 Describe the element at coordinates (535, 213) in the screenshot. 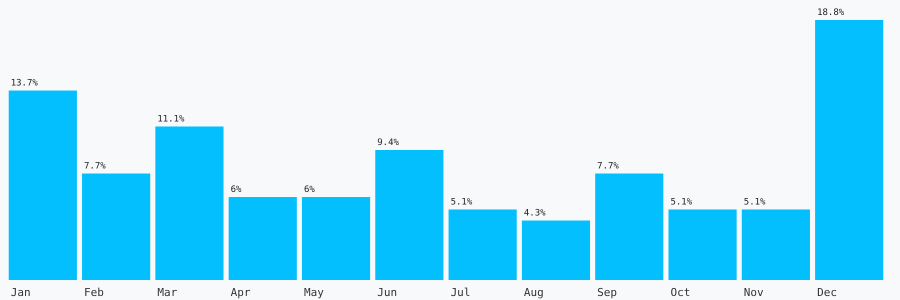

I see `data-label: 4.3%` at that location.